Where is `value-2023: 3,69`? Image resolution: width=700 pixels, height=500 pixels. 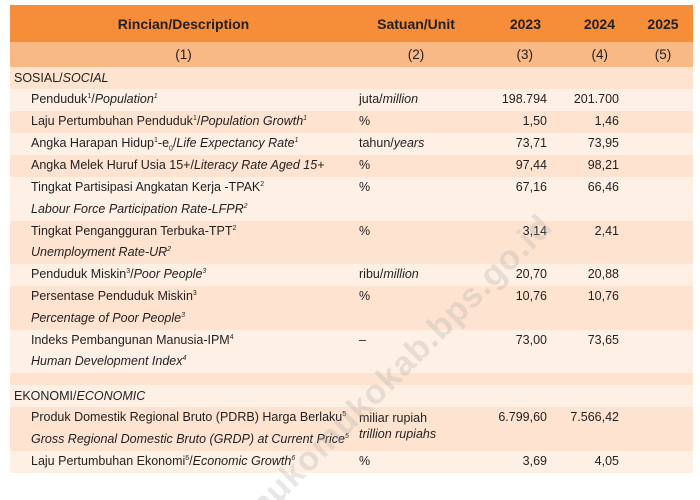 value-2023: 3,69 is located at coordinates (534, 460).